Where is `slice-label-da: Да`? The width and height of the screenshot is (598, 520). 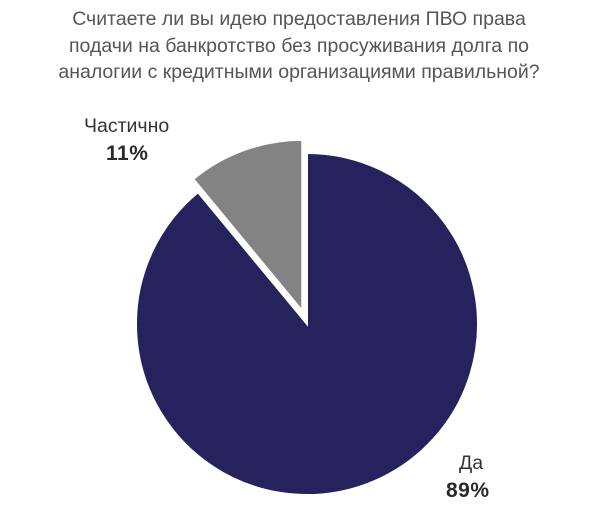 slice-label-da: Да is located at coordinates (471, 463).